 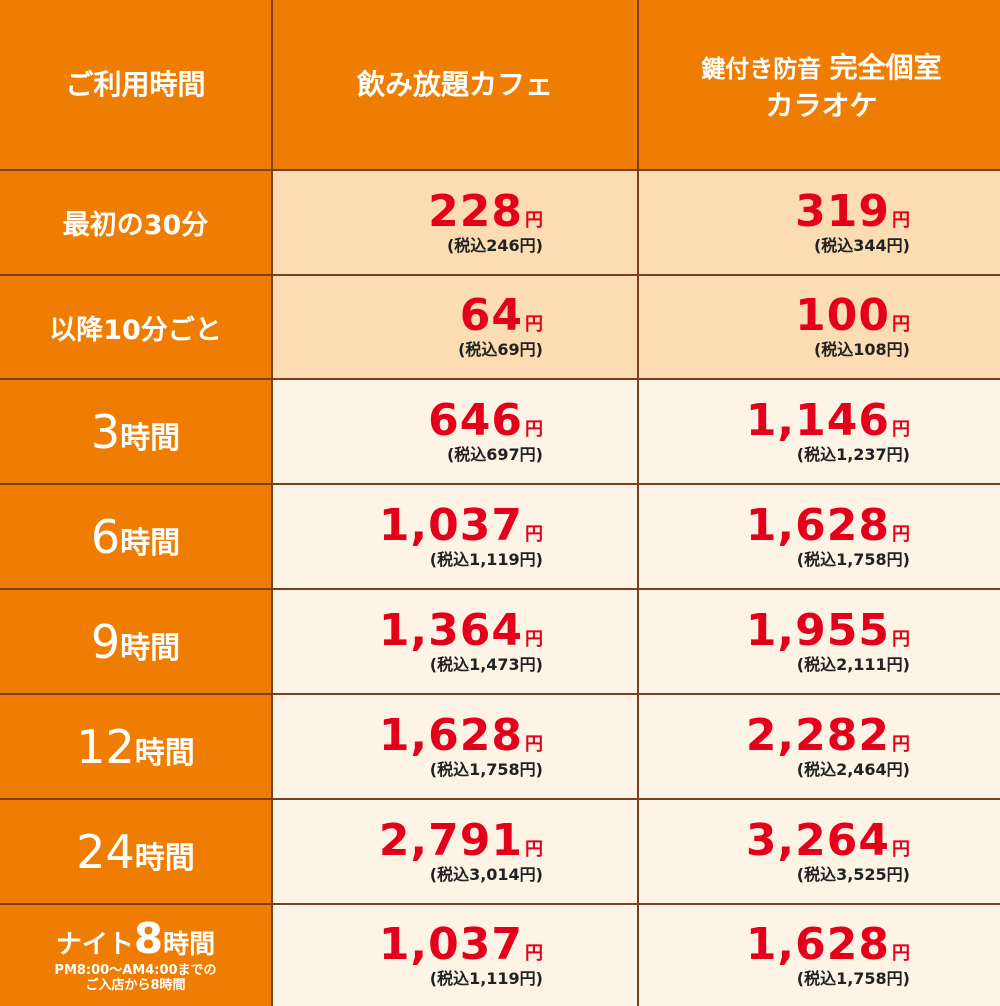 I want to click on cafe-price: 646 円 (税込697円), so click(x=485, y=431).